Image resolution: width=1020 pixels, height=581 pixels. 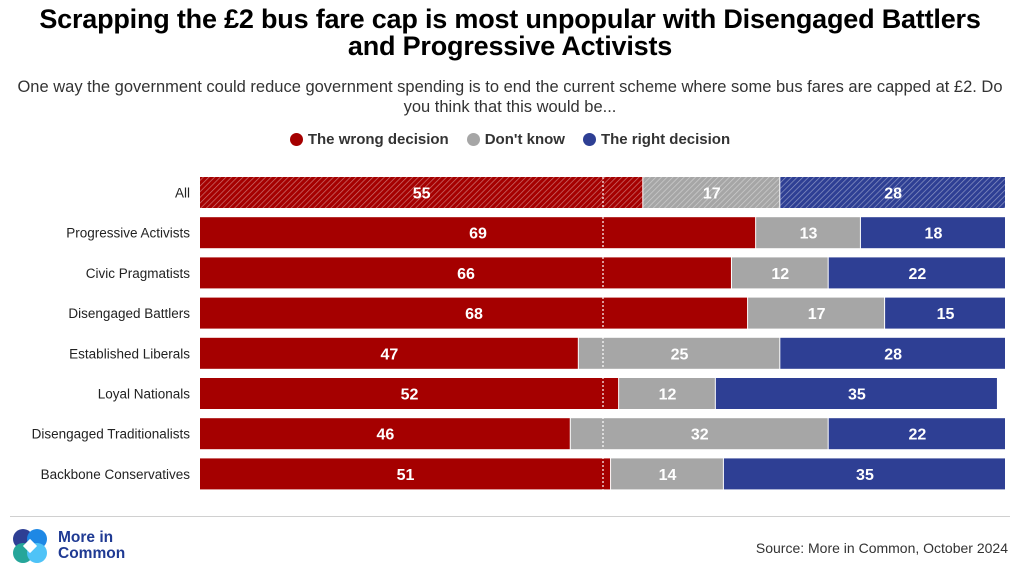 I want to click on data-label-wrong: 47, so click(x=390, y=354).